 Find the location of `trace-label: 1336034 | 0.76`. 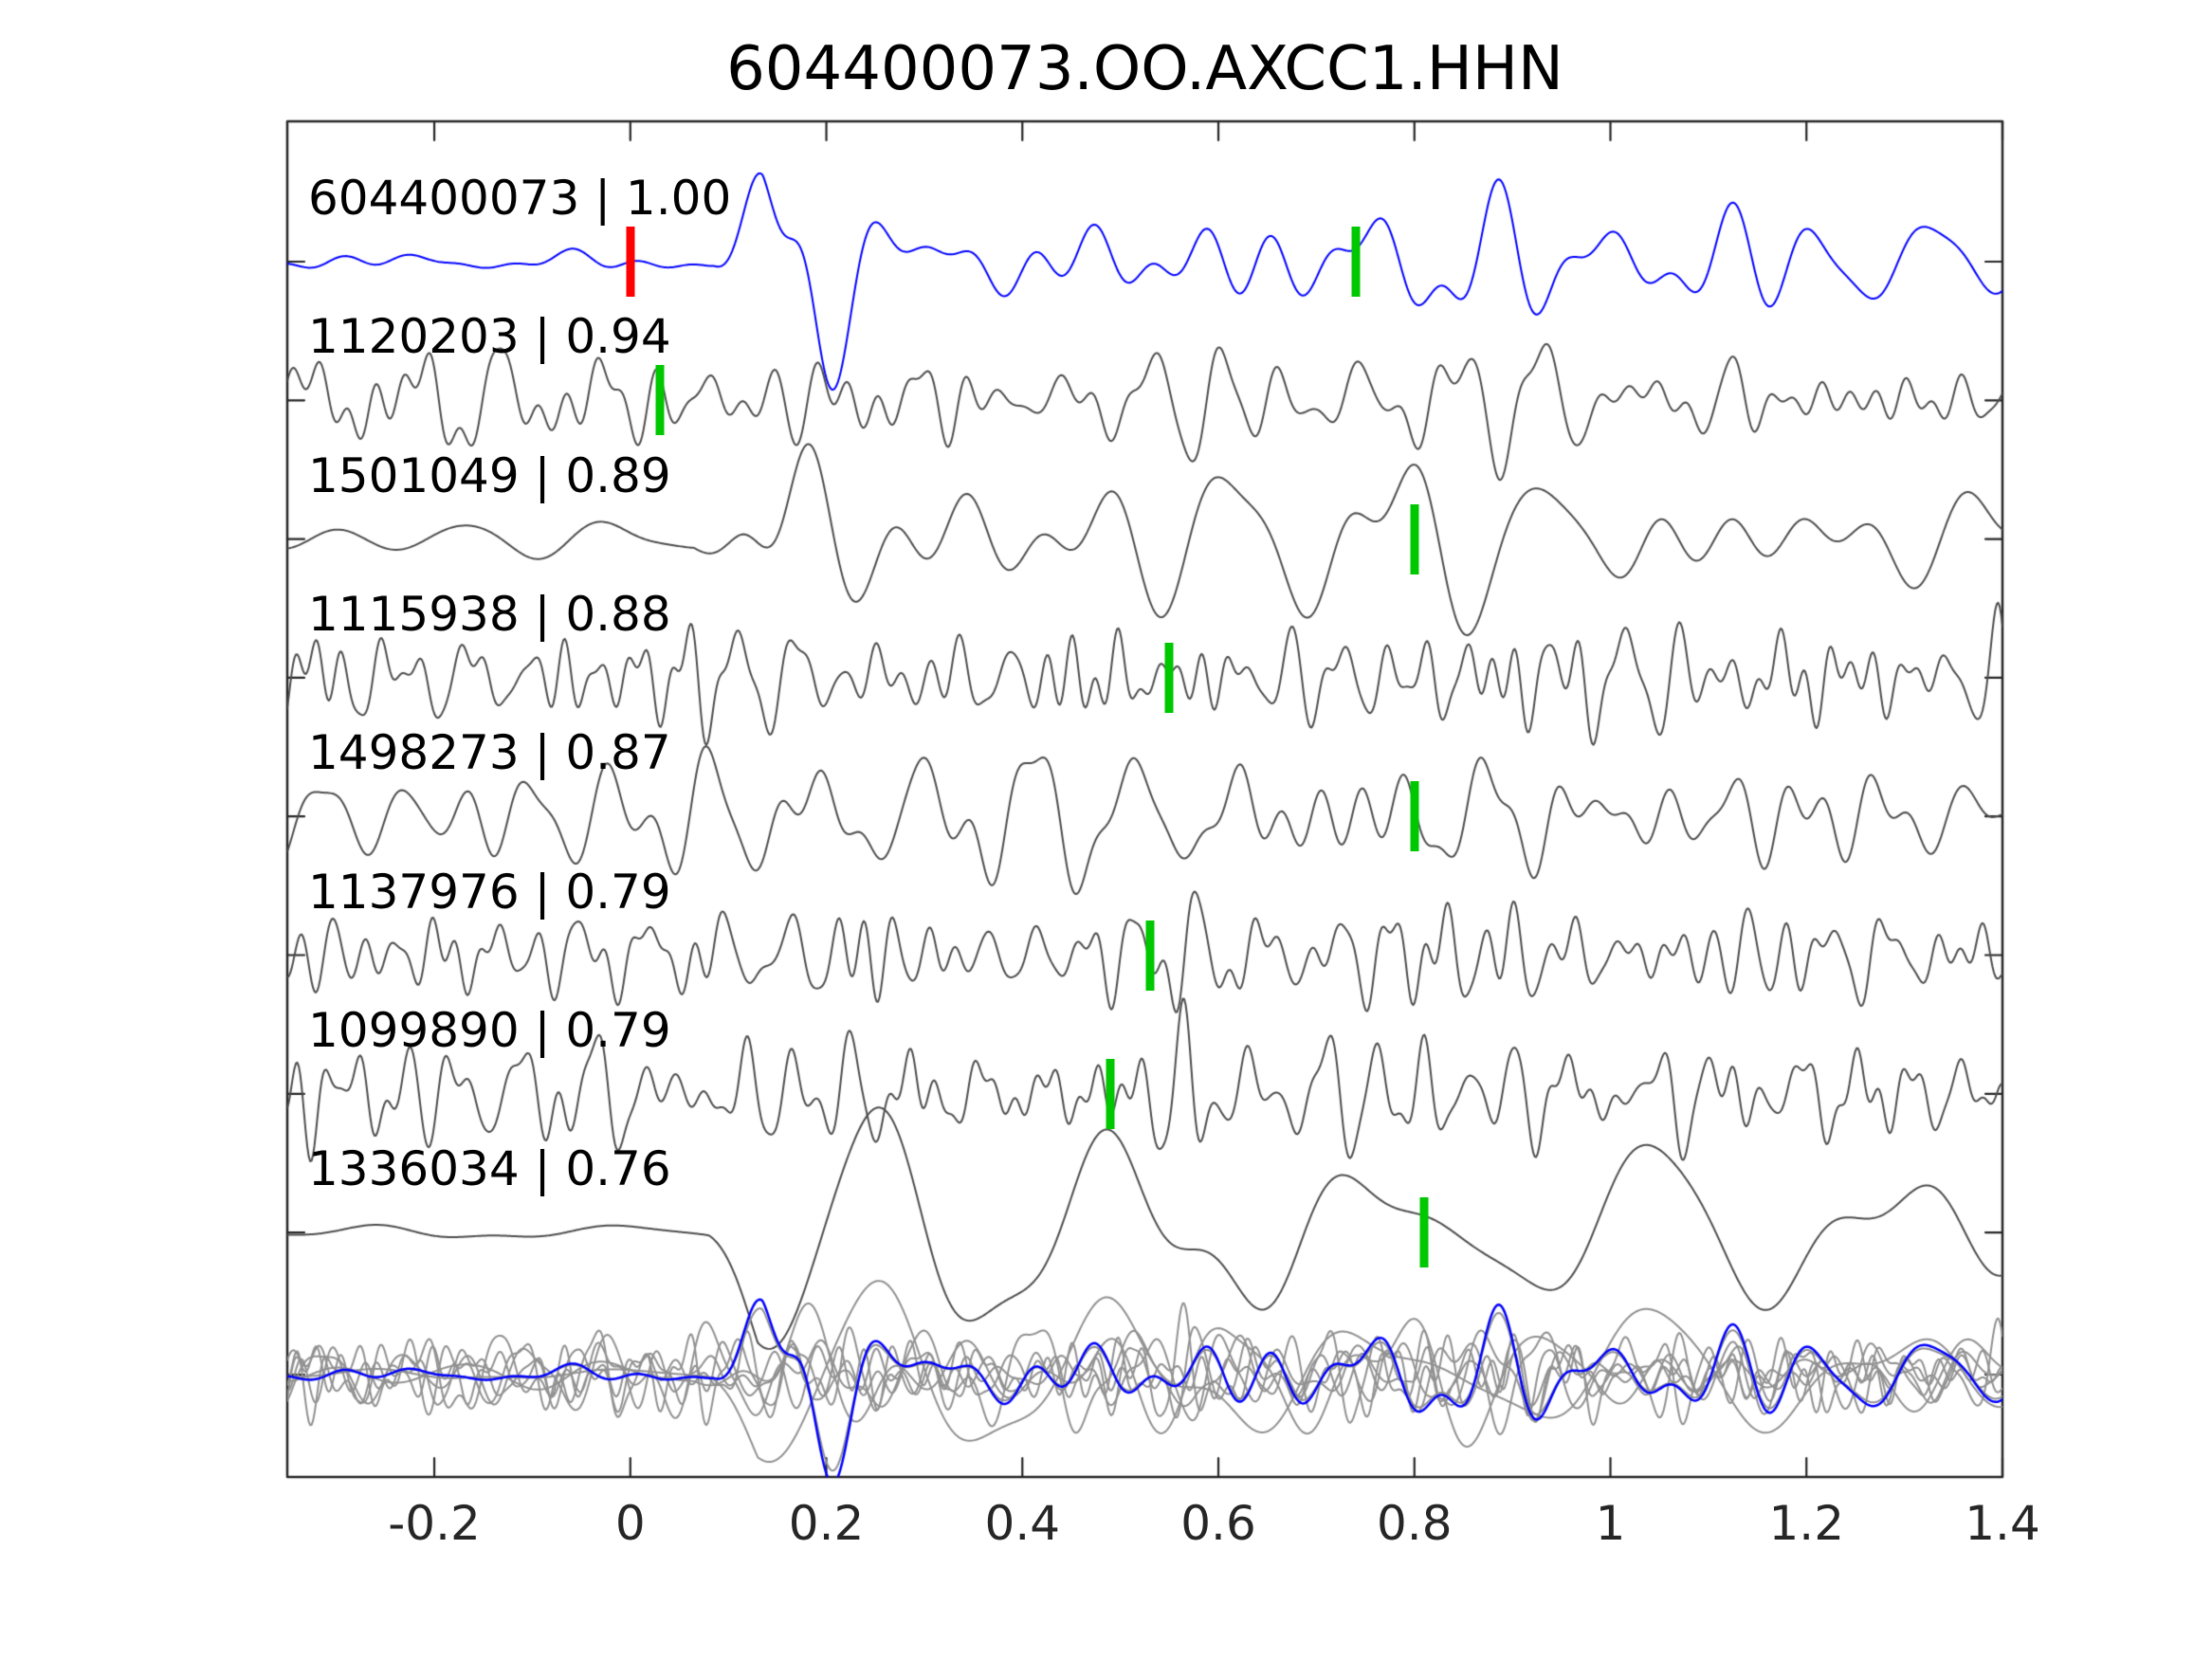

trace-label: 1336034 | 0.76 is located at coordinates (489, 1169).